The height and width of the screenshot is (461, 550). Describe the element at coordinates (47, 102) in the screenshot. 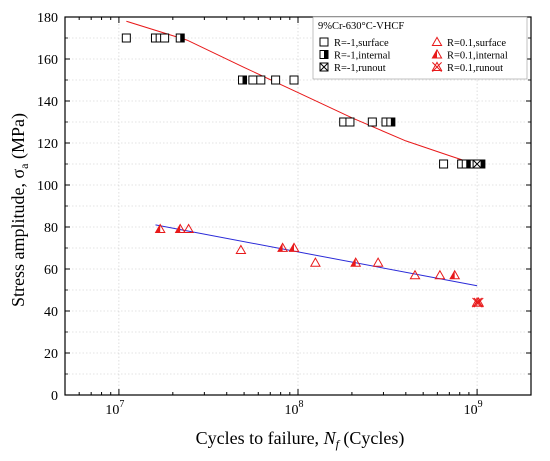

I see `y-tick-label: 140` at that location.